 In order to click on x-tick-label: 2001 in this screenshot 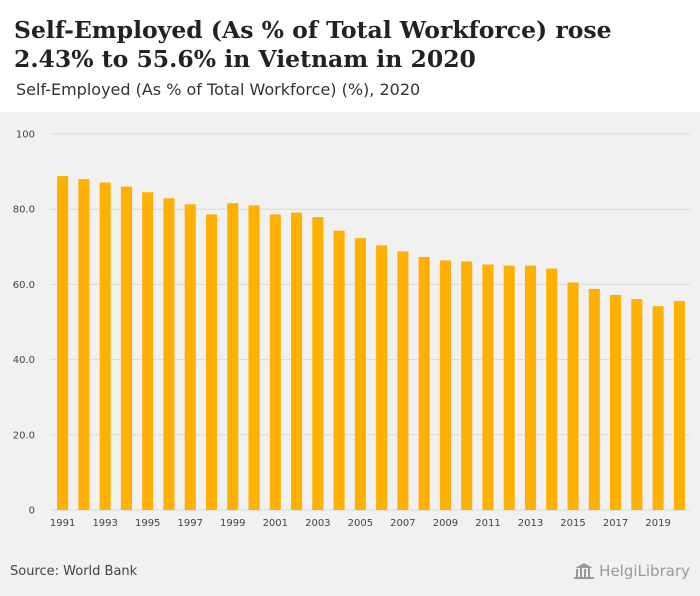, I will do `click(275, 523)`.